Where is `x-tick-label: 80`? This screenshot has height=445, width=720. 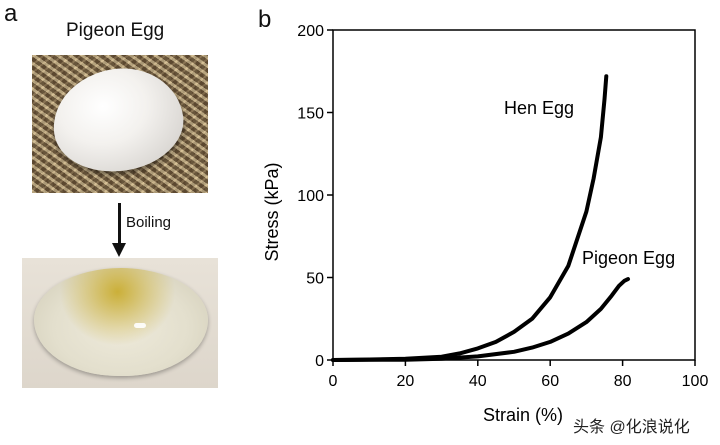 x-tick-label: 80 is located at coordinates (623, 381).